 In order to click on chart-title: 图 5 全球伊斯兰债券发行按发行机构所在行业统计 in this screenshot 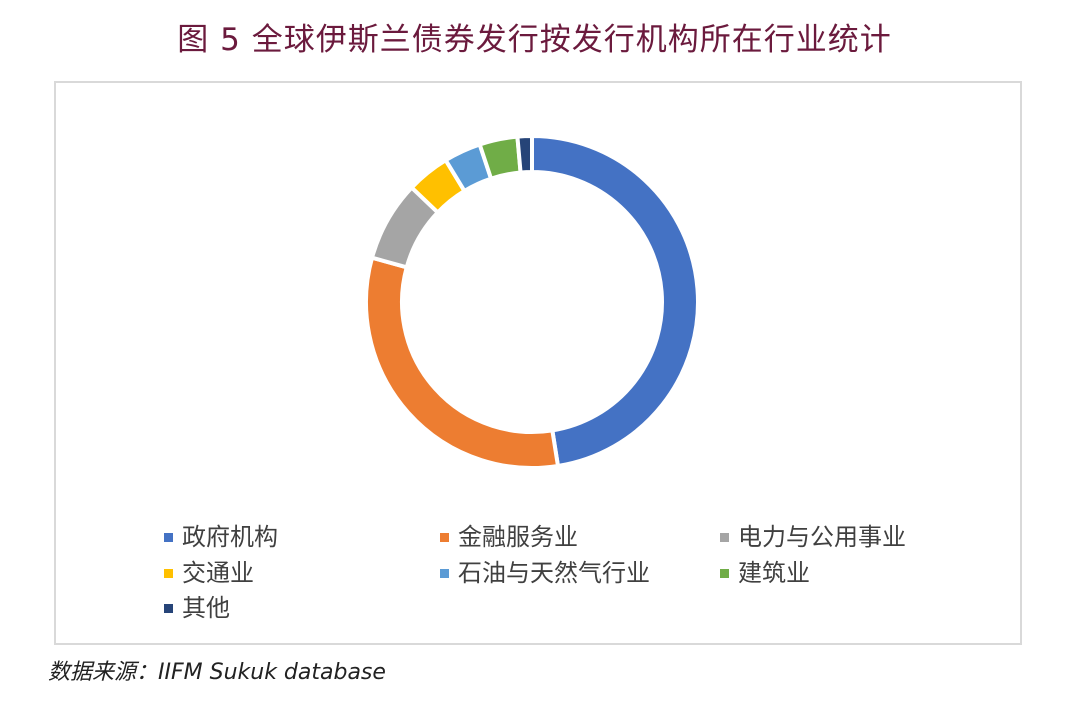, I will do `click(534, 40)`.